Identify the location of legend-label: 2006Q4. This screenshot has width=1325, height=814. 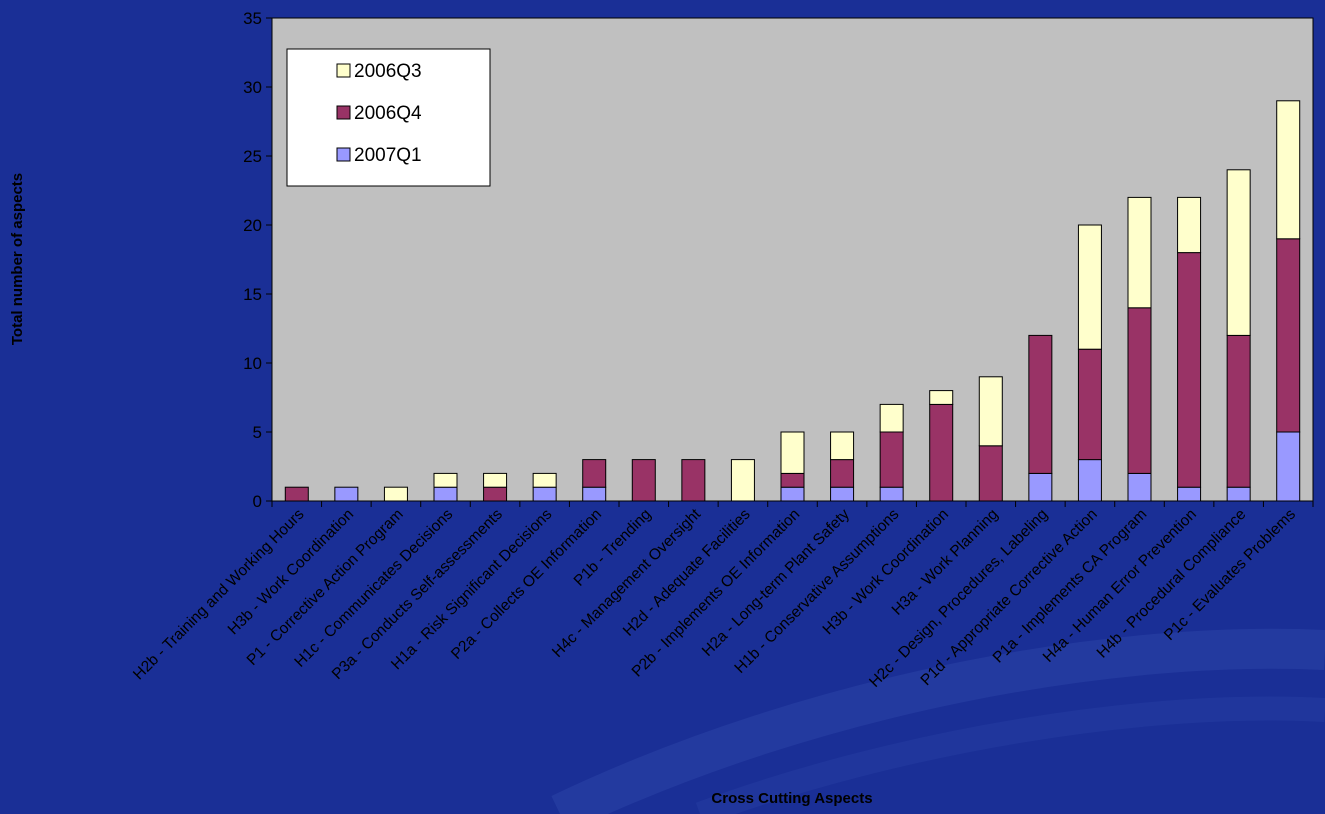
(388, 113).